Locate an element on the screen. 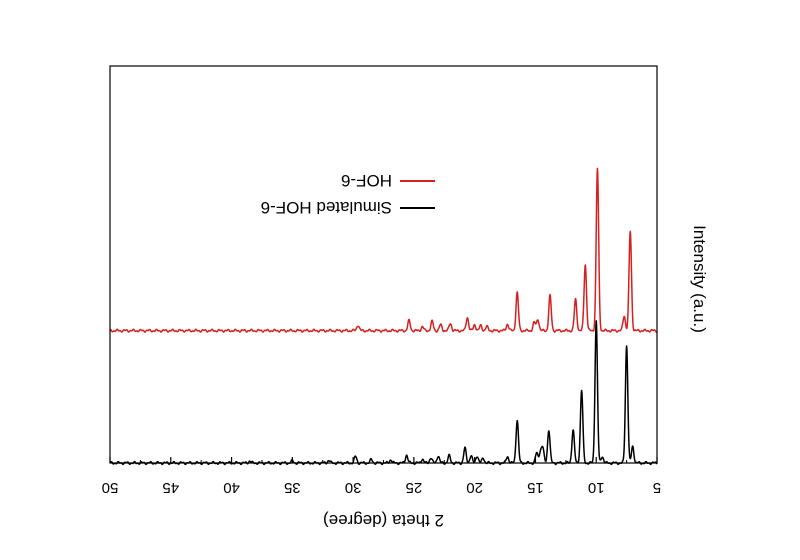  x-tick-label: 10 is located at coordinates (596, 487).